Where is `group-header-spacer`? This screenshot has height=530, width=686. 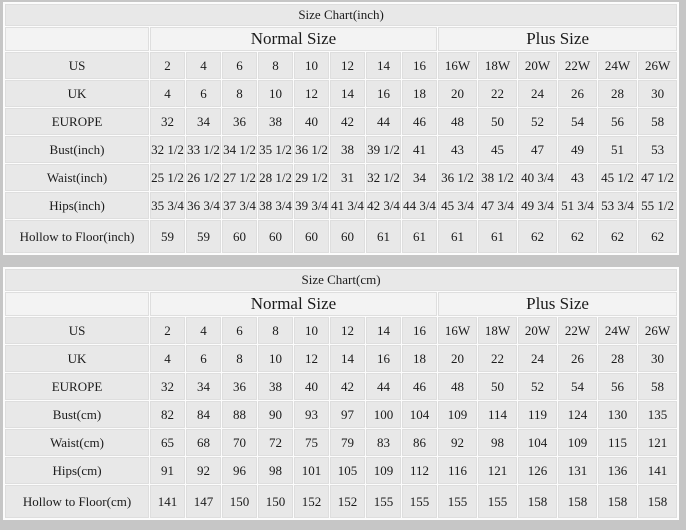
group-header-spacer is located at coordinates (77, 304).